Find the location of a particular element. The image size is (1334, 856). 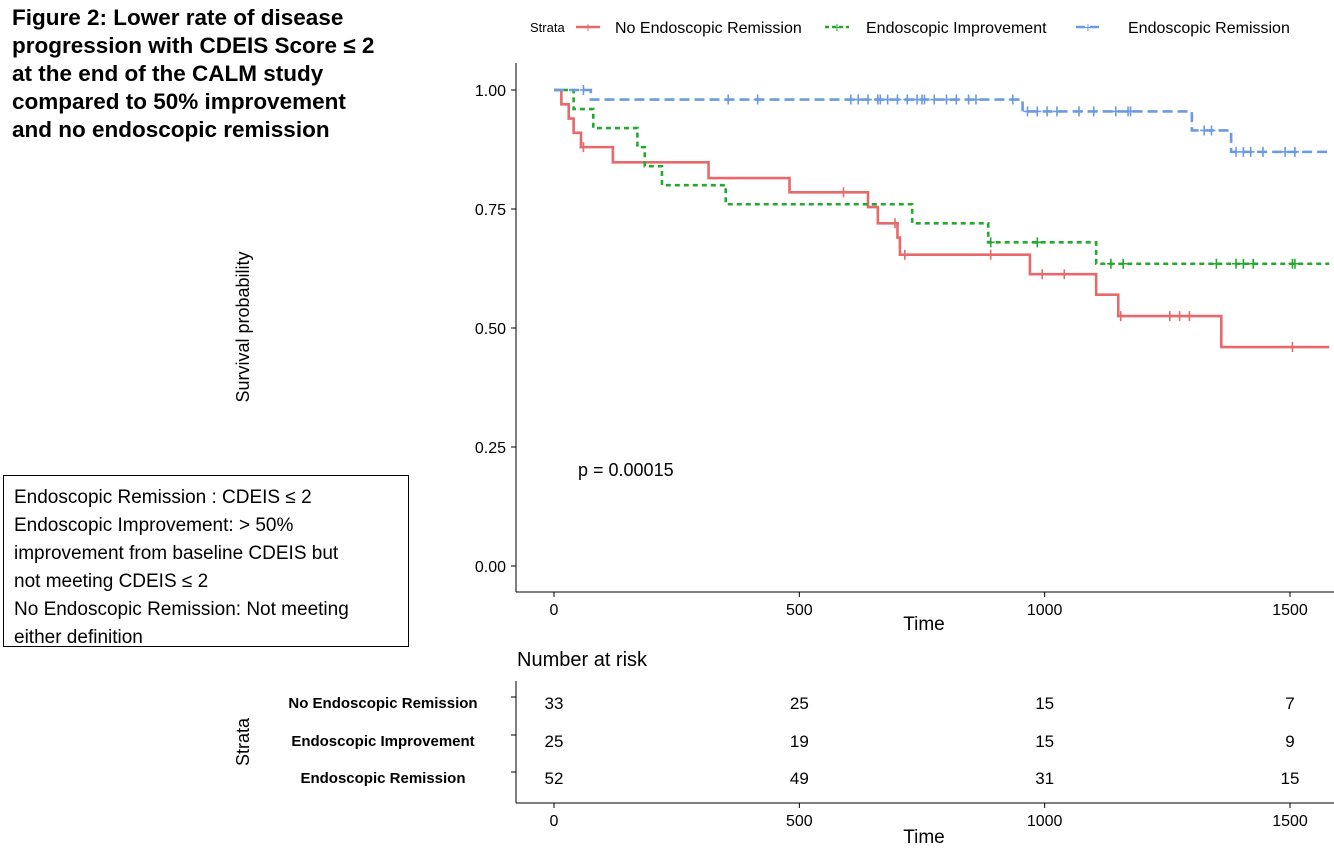

risk-count: 7 is located at coordinates (1289, 703).